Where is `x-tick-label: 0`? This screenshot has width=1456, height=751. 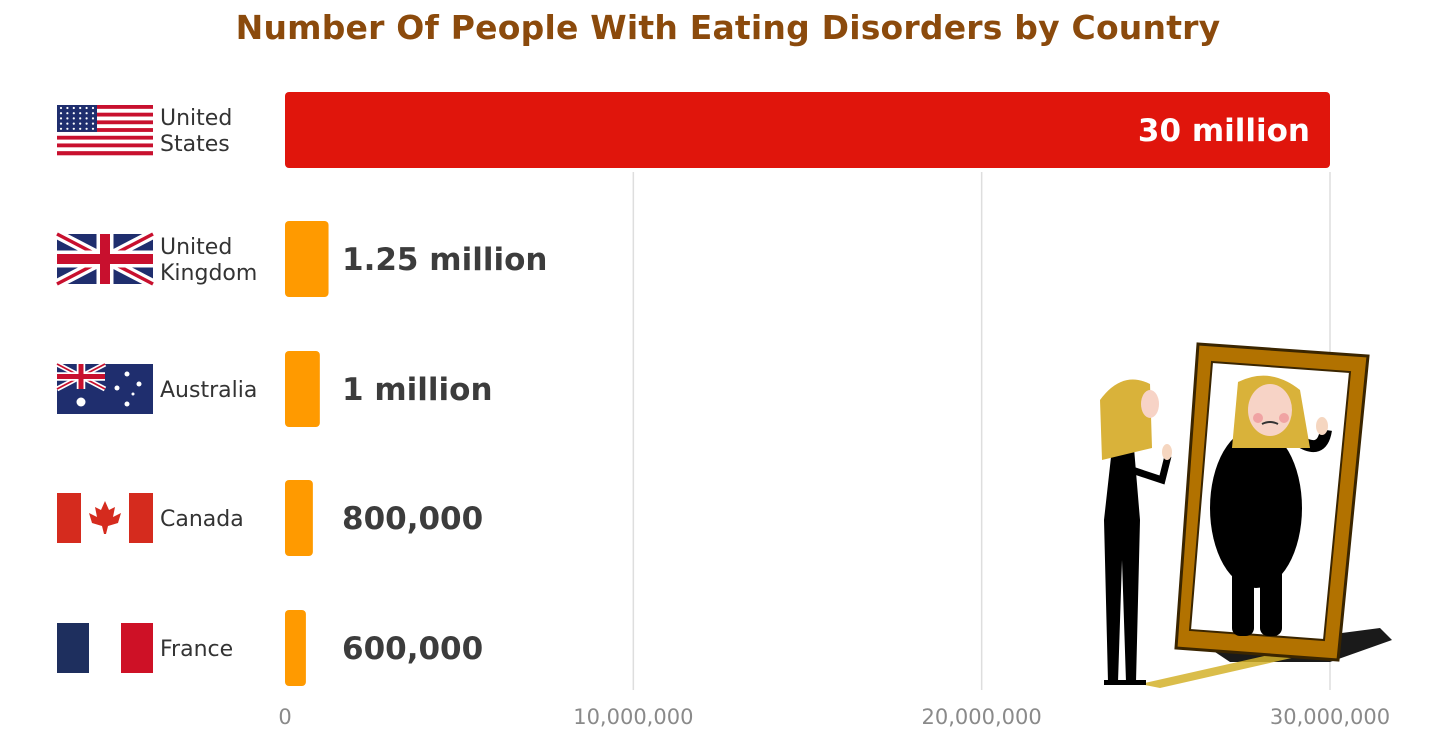 x-tick-label: 0 is located at coordinates (284, 717).